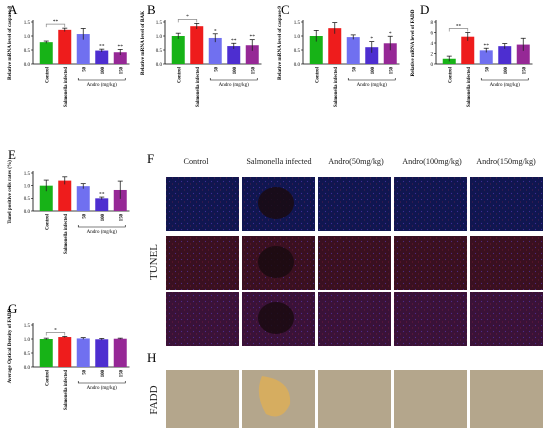  What do you see at coordinates (280, 43) in the screenshot?
I see `y-axis-label: Relative mRNA level of caspase-9` at bounding box center [280, 43].